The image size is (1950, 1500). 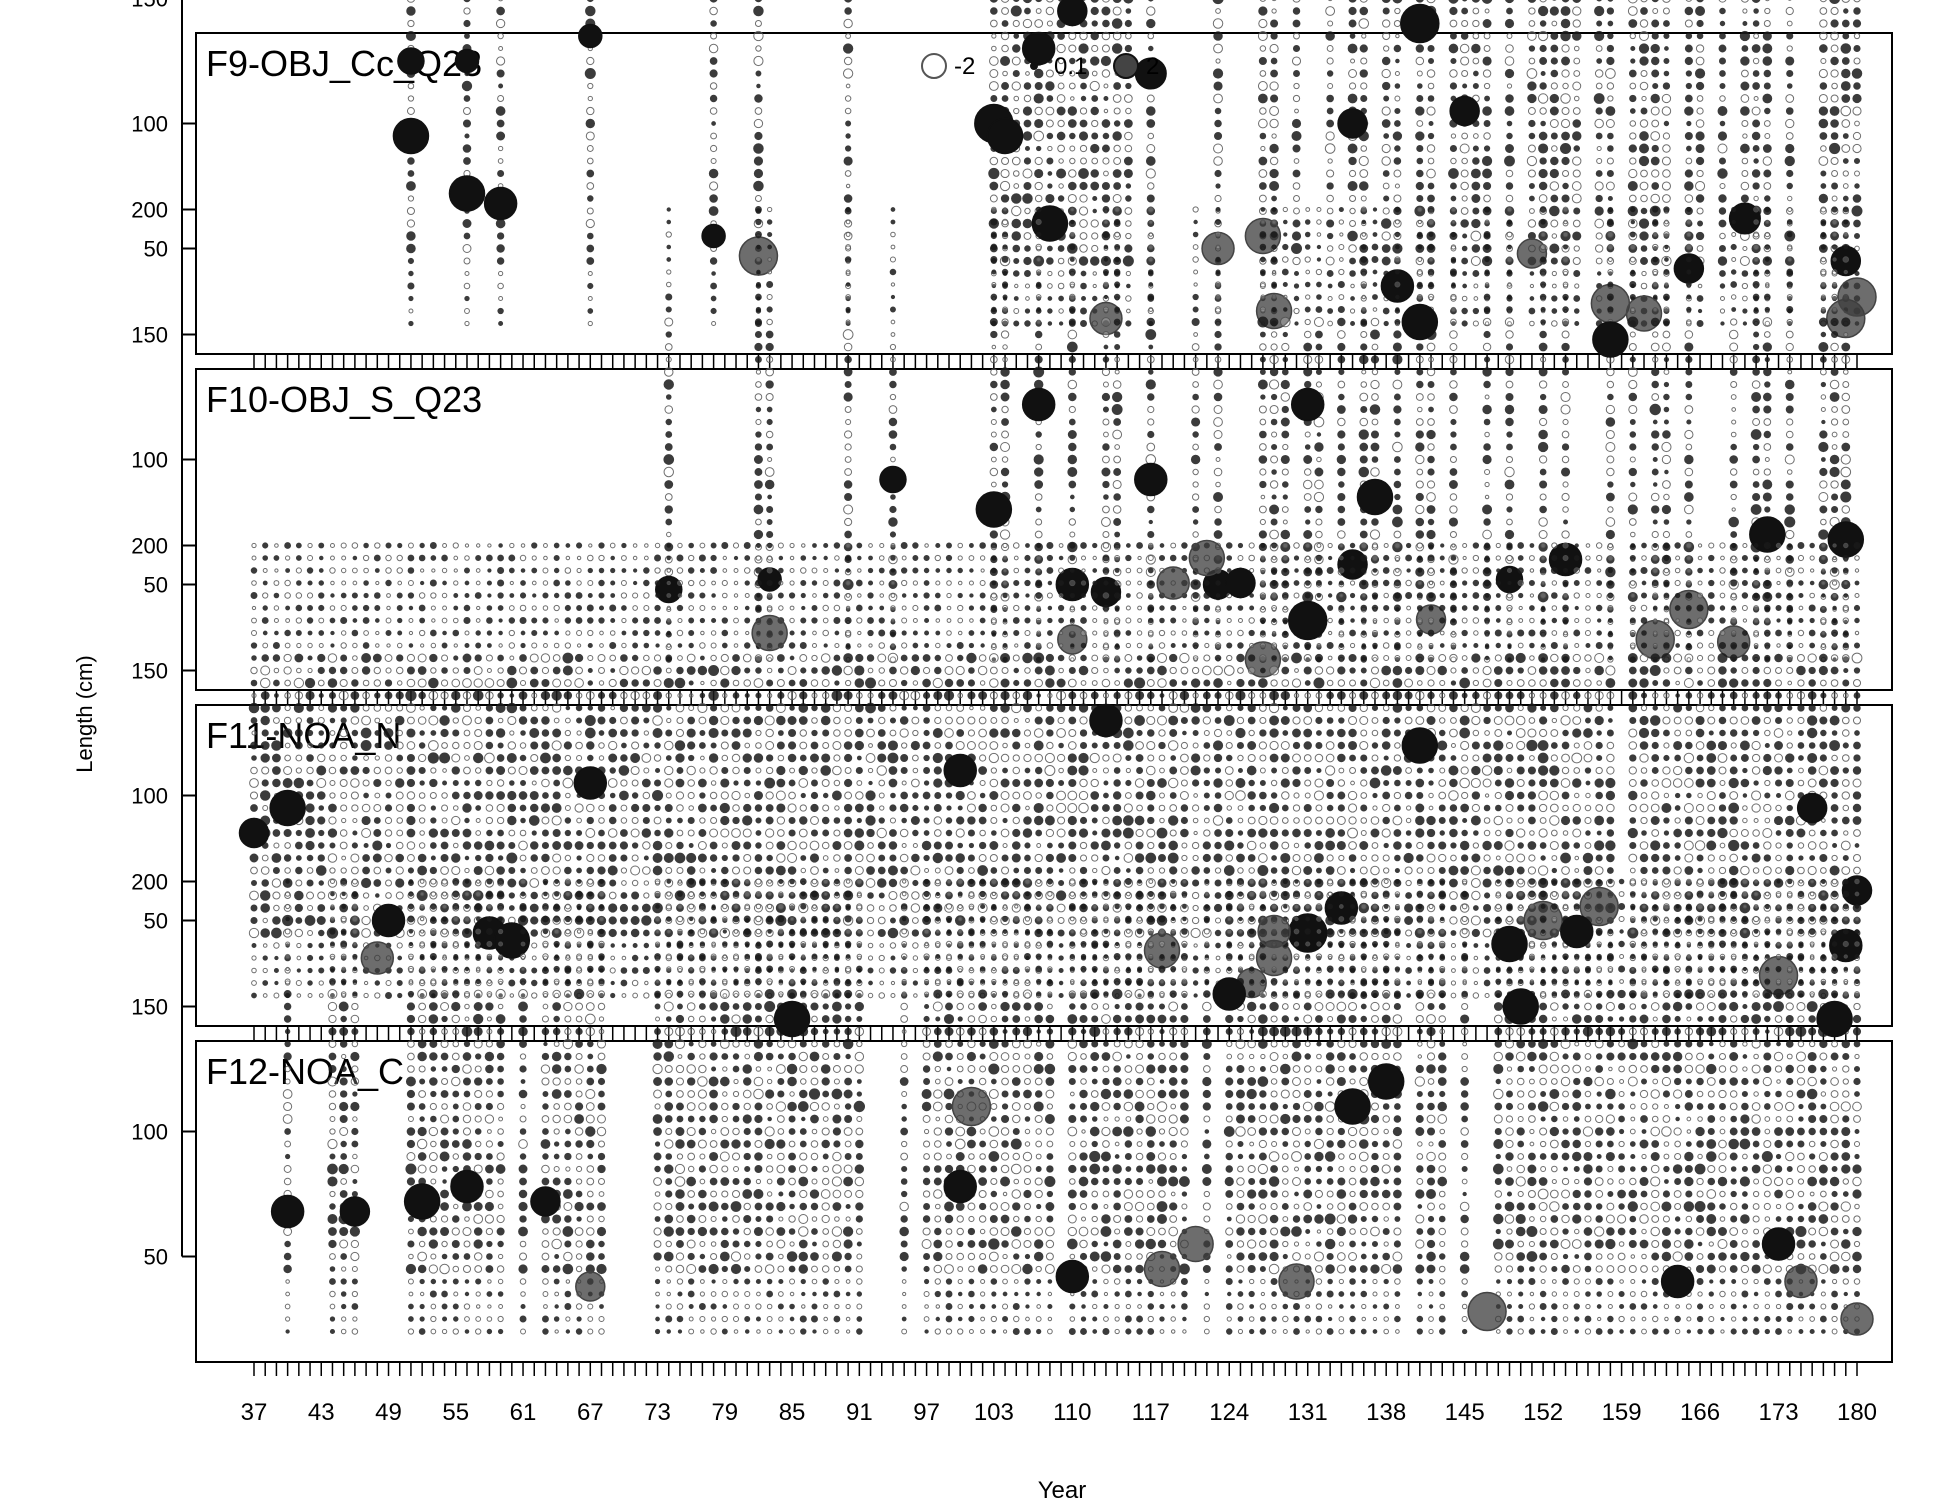 I want to click on panel-title: F10-OBJ_S_Q23, so click(x=344, y=399).